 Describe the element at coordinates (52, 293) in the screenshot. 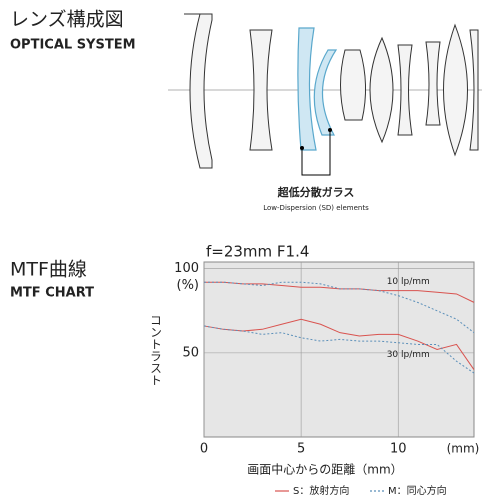

I see `section-subtitle: MTF CHART` at that location.